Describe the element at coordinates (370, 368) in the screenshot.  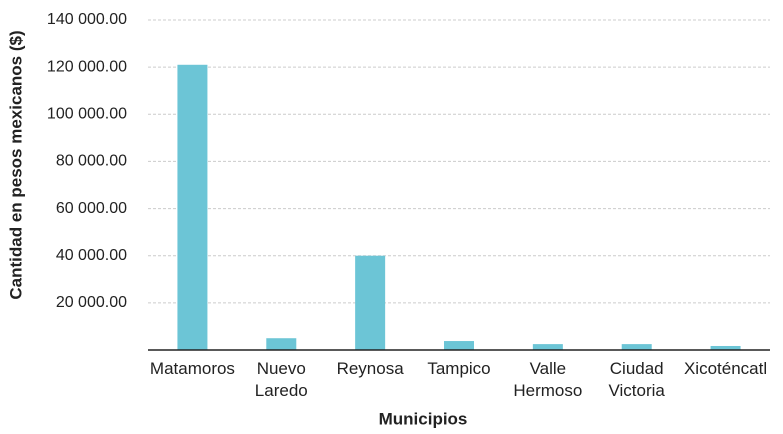
I see `x-tick-label: Reynosa` at that location.